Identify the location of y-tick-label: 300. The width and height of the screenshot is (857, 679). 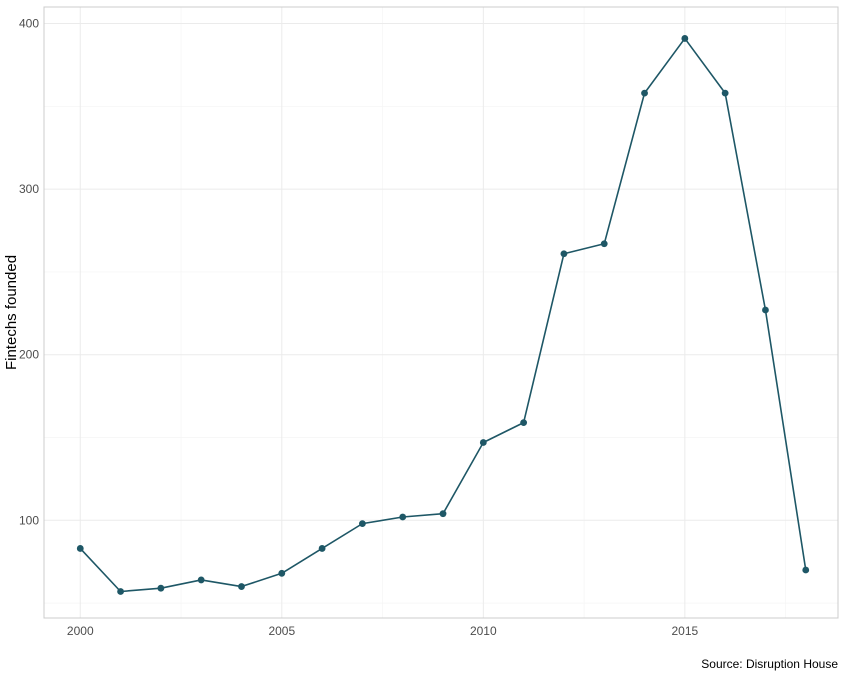
(29, 189).